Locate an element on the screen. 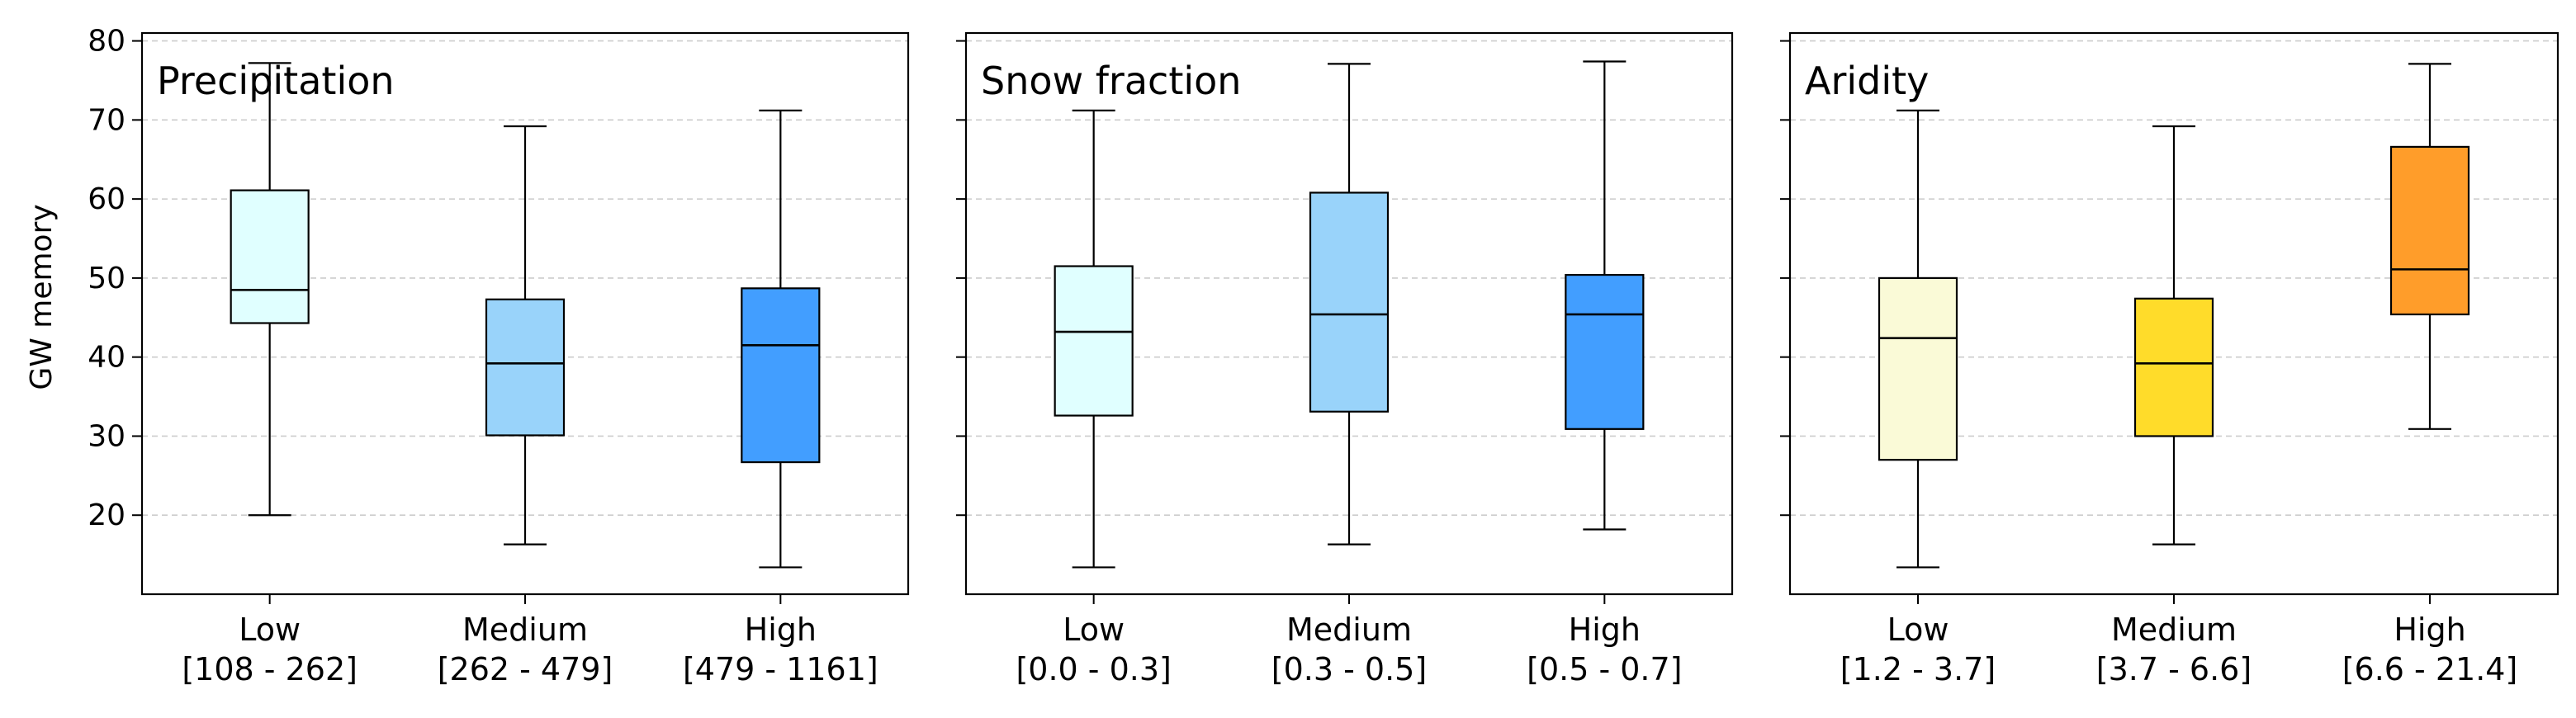 This screenshot has width=2576, height=718. box-medium: Medium[262 - 479] is located at coordinates (525, 406).